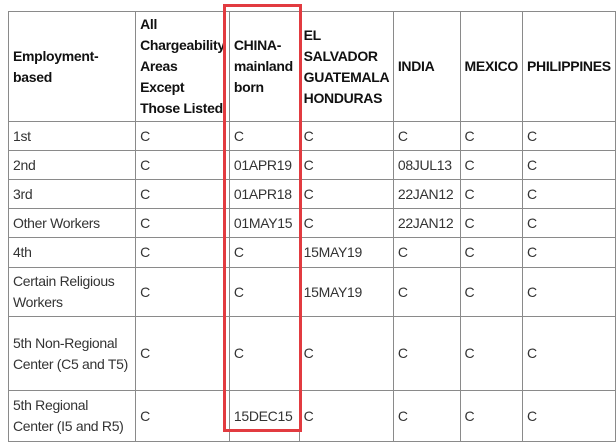 The width and height of the screenshot is (616, 442). I want to click on table-row: 4th C C 15MAY19 C C C, so click(311, 252).